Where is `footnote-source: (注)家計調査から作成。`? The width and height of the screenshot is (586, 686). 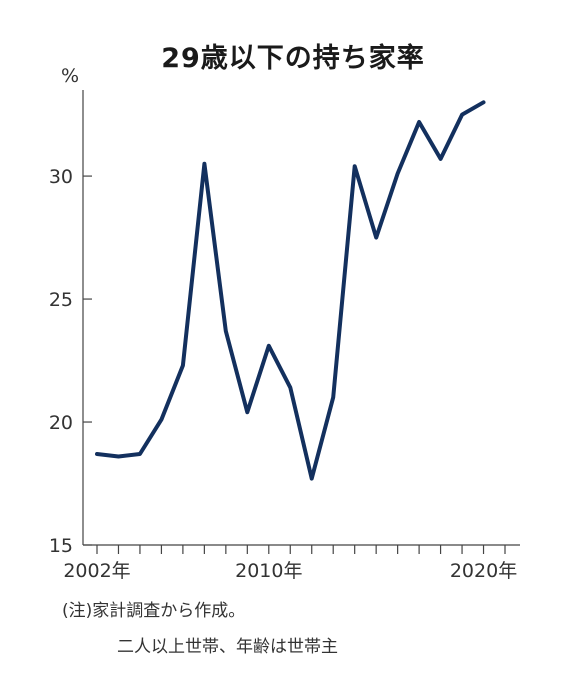
footnote-source: (注)家計調査から作成。 is located at coordinates (154, 611).